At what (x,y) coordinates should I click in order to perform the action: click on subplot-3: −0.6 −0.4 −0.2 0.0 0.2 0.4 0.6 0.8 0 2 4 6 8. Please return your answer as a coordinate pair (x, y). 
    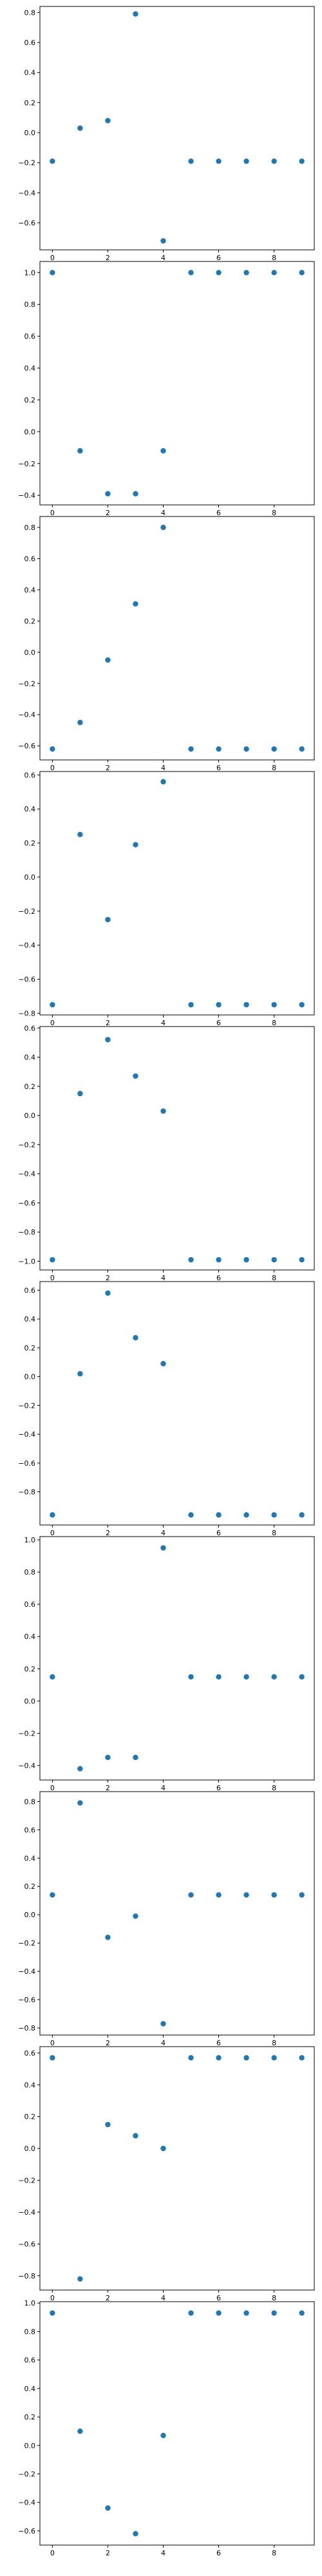
    Looking at the image, I should click on (167, 644).